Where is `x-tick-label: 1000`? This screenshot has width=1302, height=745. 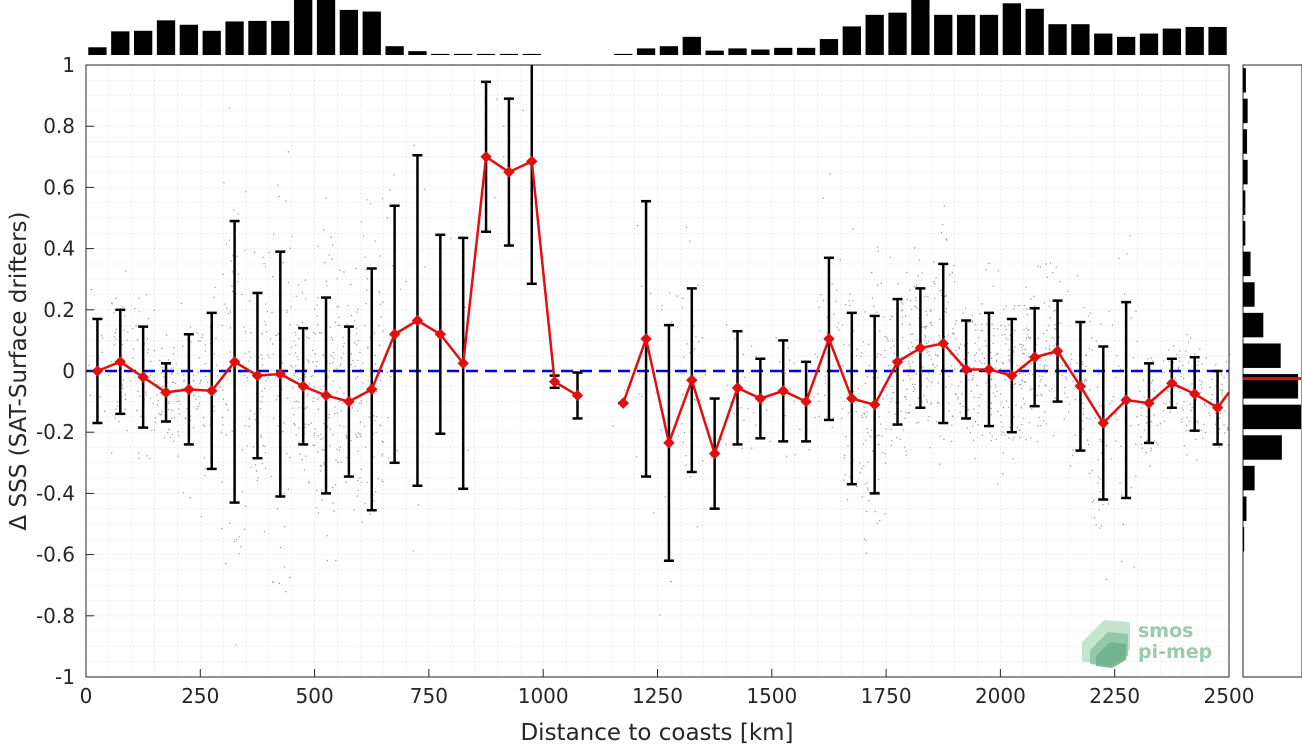 x-tick-label: 1000 is located at coordinates (543, 696).